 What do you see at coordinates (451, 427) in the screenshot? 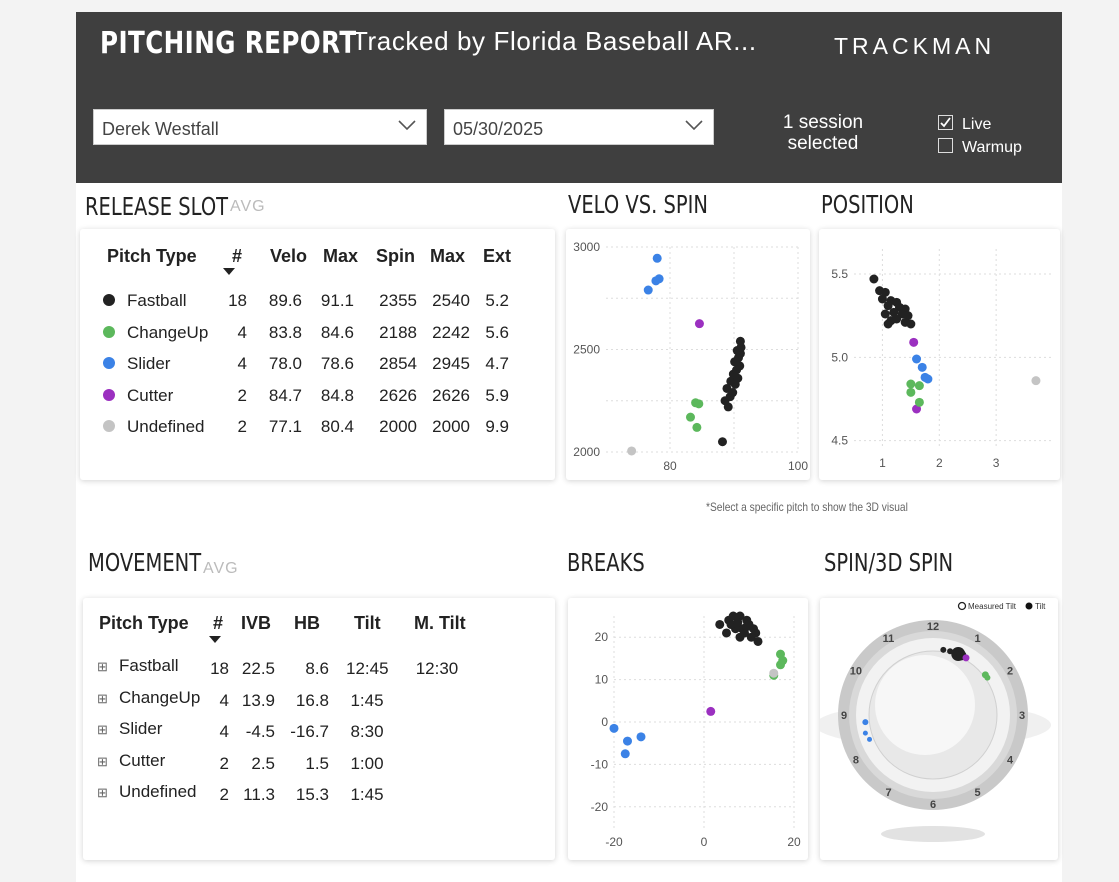
I see `cell-spin_max: 2000` at bounding box center [451, 427].